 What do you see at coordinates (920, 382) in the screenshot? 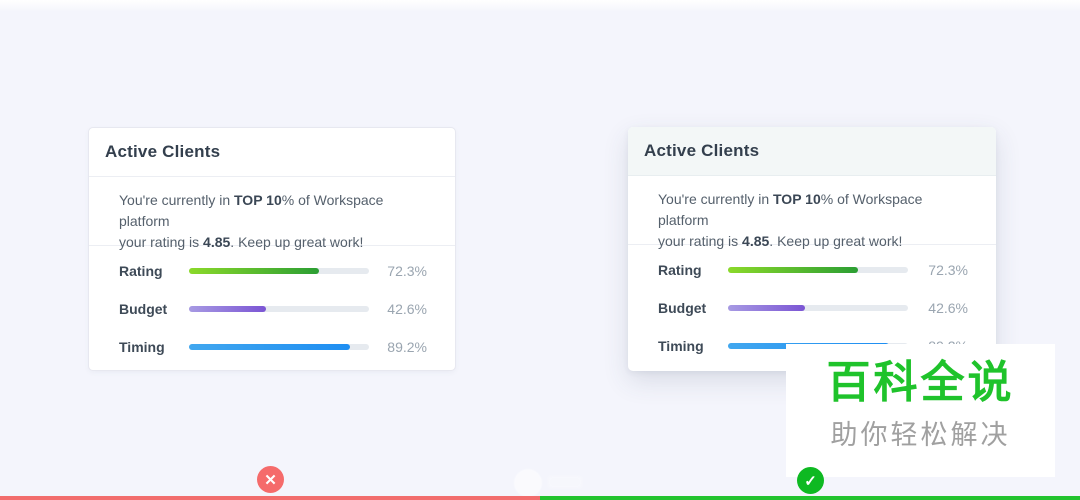
I see `watermark-title: 百科全说` at bounding box center [920, 382].